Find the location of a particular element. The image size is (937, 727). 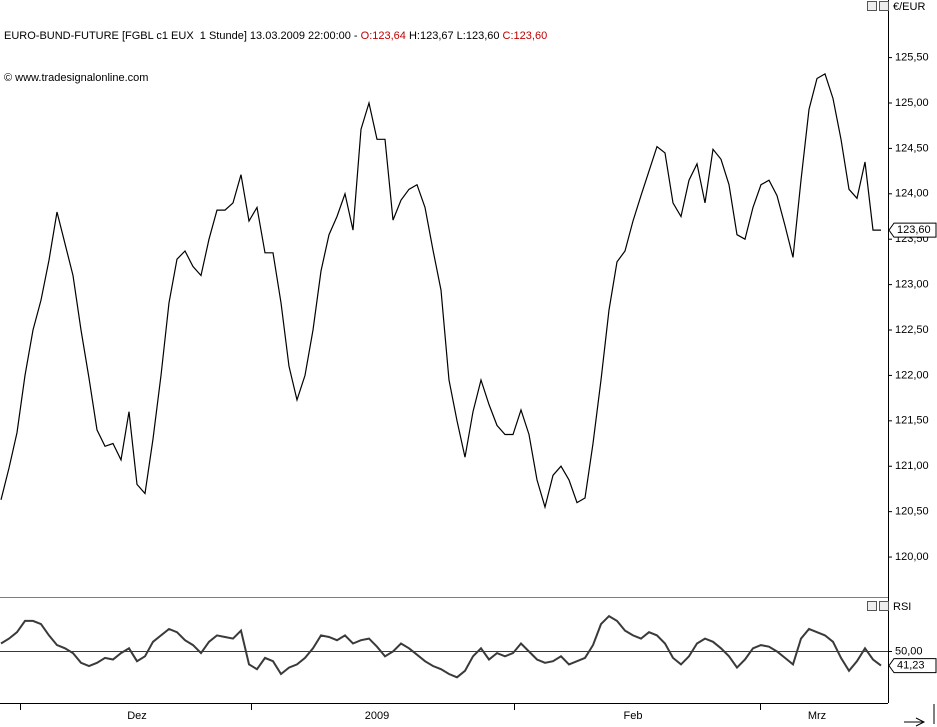

y-axis-unit: €/EUR is located at coordinates (909, 7).